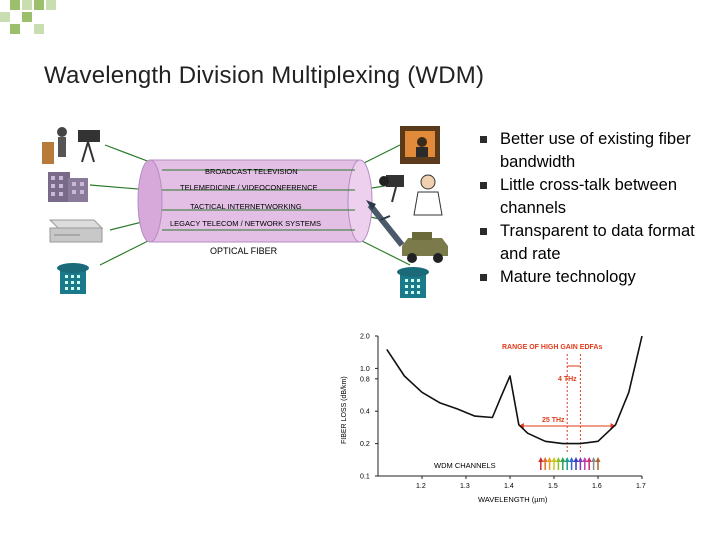  What do you see at coordinates (385, 223) in the screenshot?
I see `missile-icon` at bounding box center [385, 223].